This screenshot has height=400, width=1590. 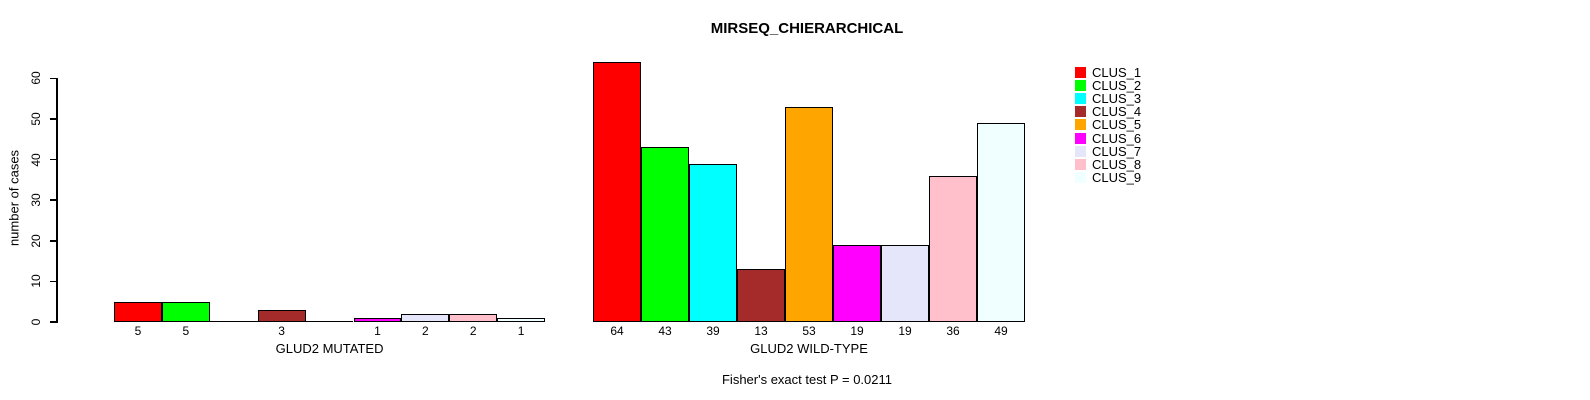 I want to click on legend-label: CLUS_9, so click(x=1117, y=177).